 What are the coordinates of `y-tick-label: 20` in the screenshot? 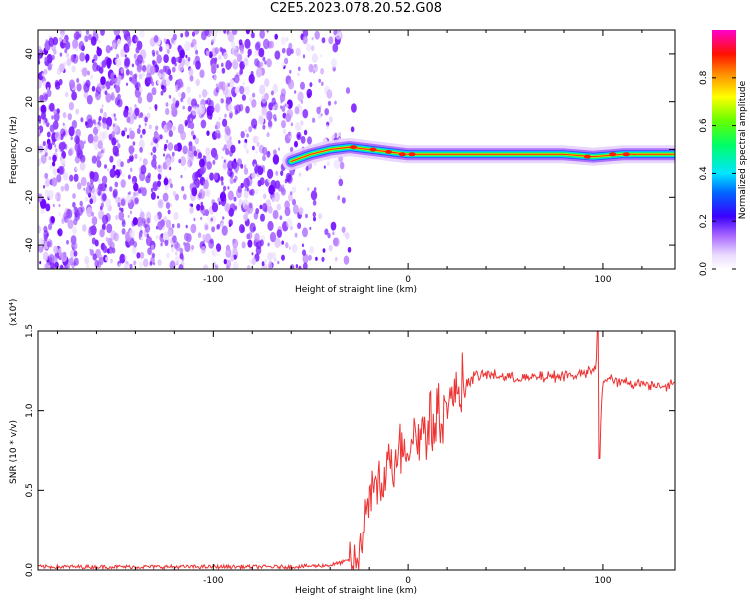 It's located at (30, 102).